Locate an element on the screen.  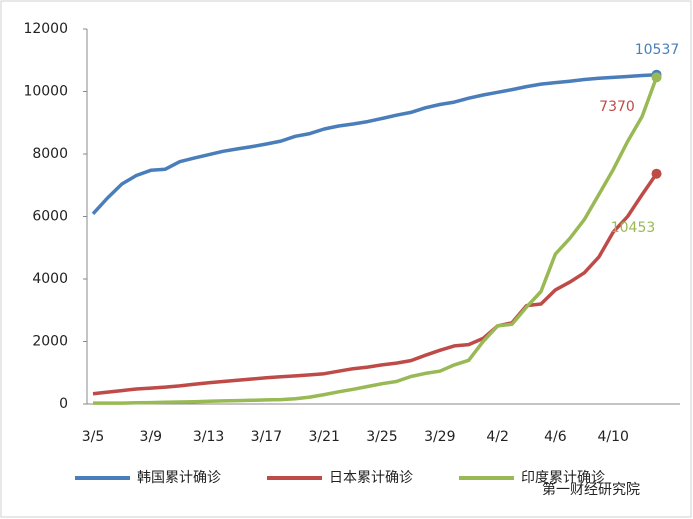
x-tick-label: 3/29 is located at coordinates (439, 437).